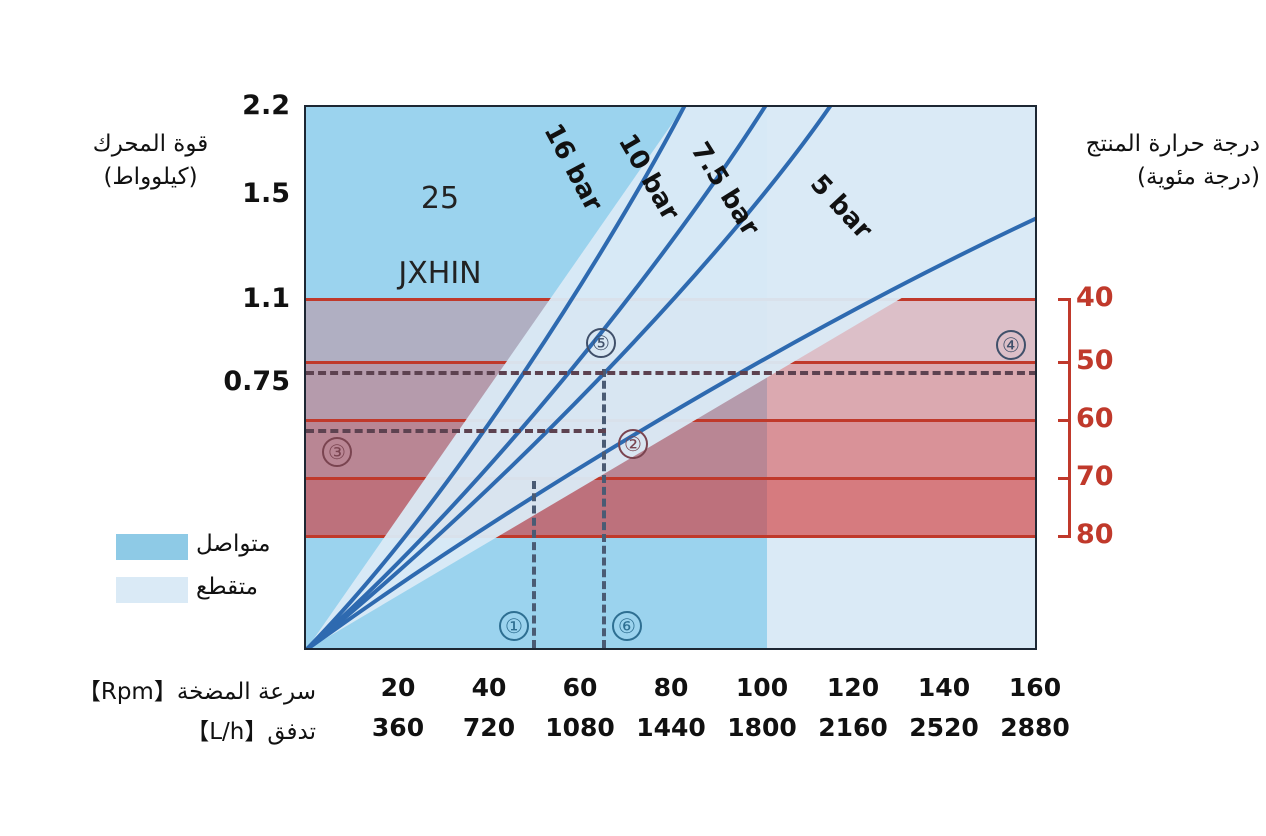 Image resolution: width=1266 pixels, height=836 pixels. Describe the element at coordinates (398, 727) in the screenshot. I see `x-flow-value-360: 360` at that location.